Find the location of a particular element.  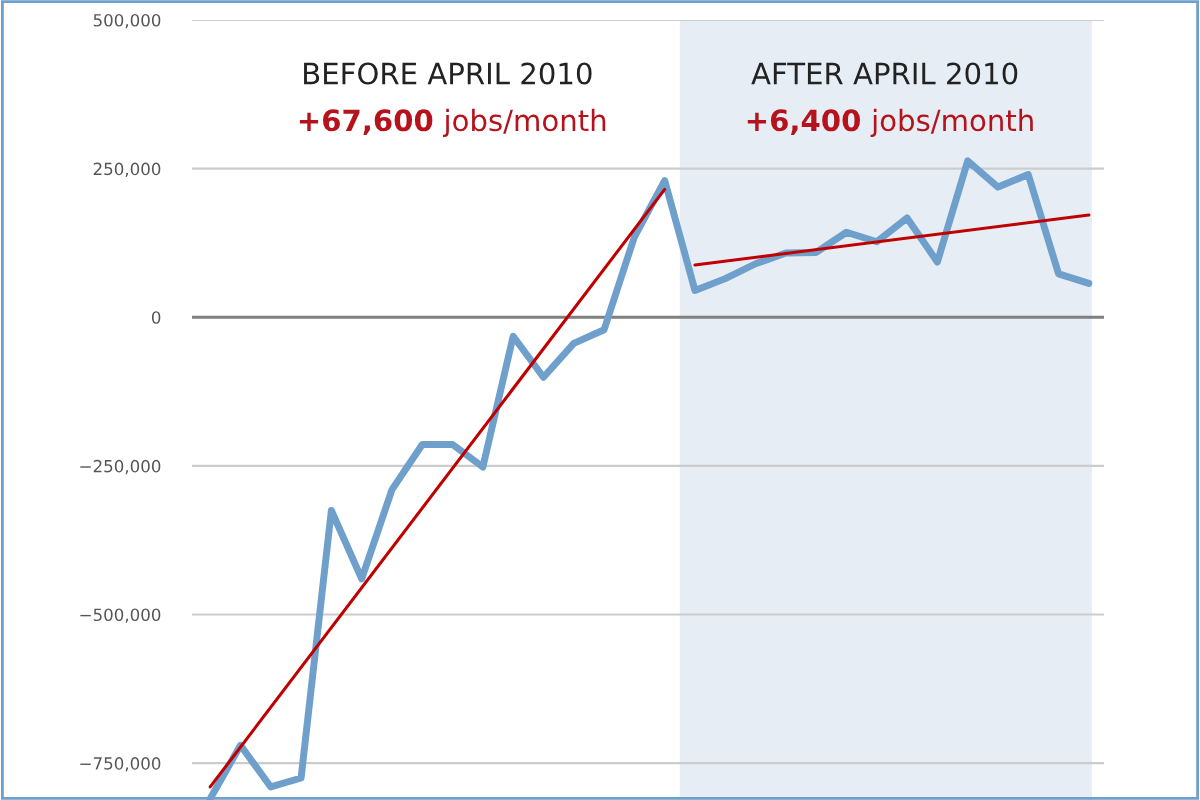

annotation: +6,400 is located at coordinates (803, 122).